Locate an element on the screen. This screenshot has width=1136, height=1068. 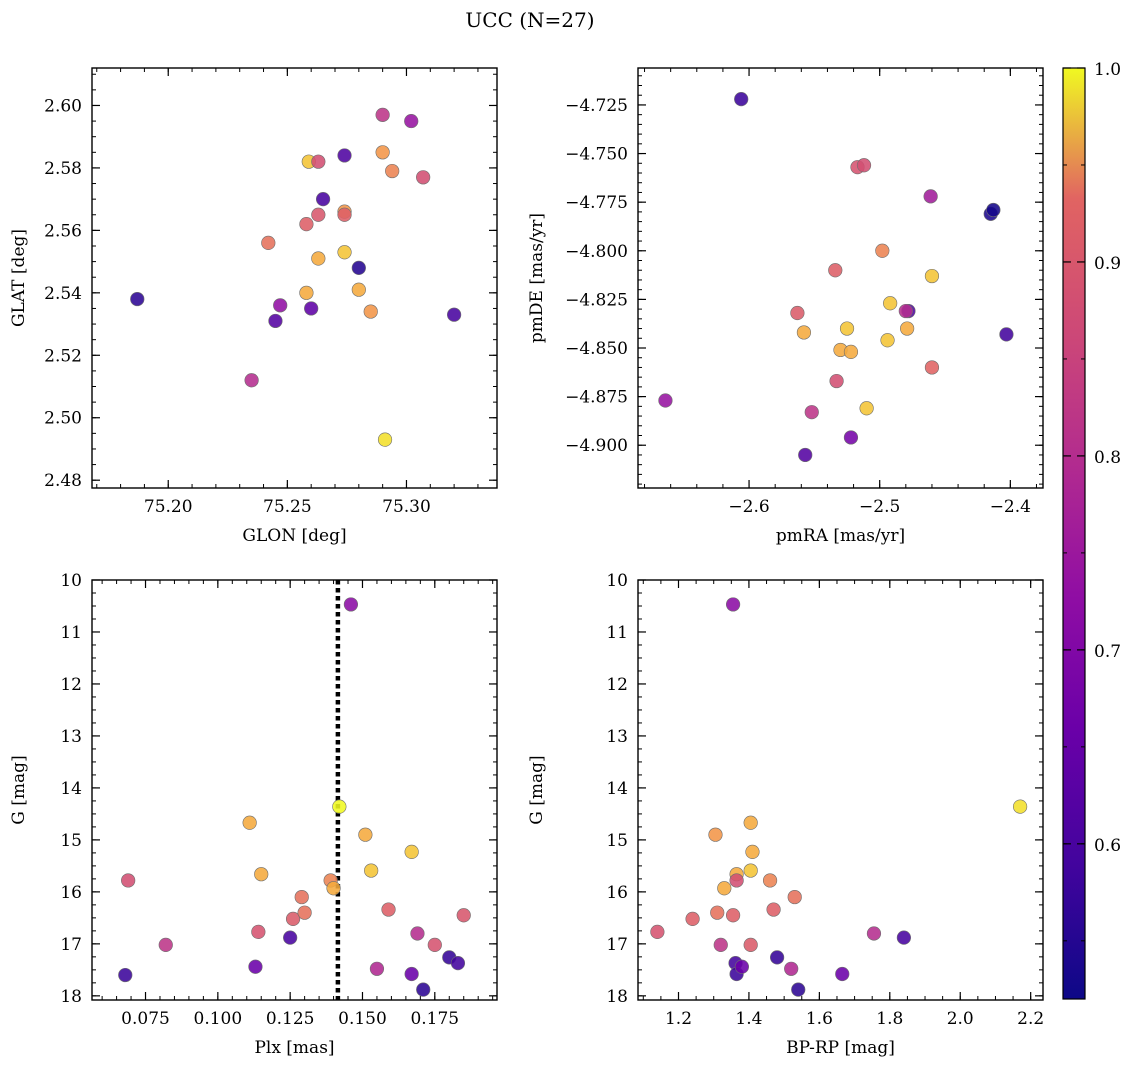
y-tick-label: 2.54 is located at coordinates (63, 294).